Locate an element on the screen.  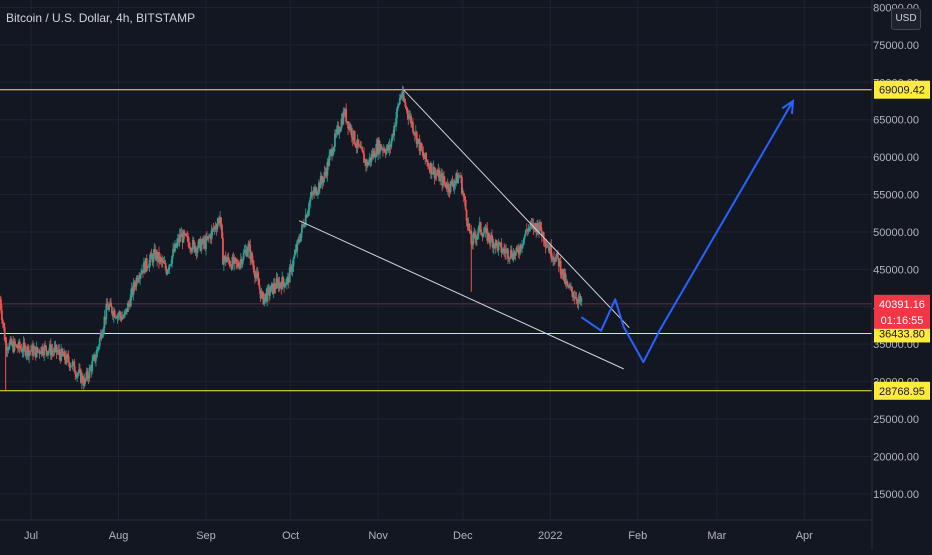
x-tick-label: Oct is located at coordinates (290, 536).